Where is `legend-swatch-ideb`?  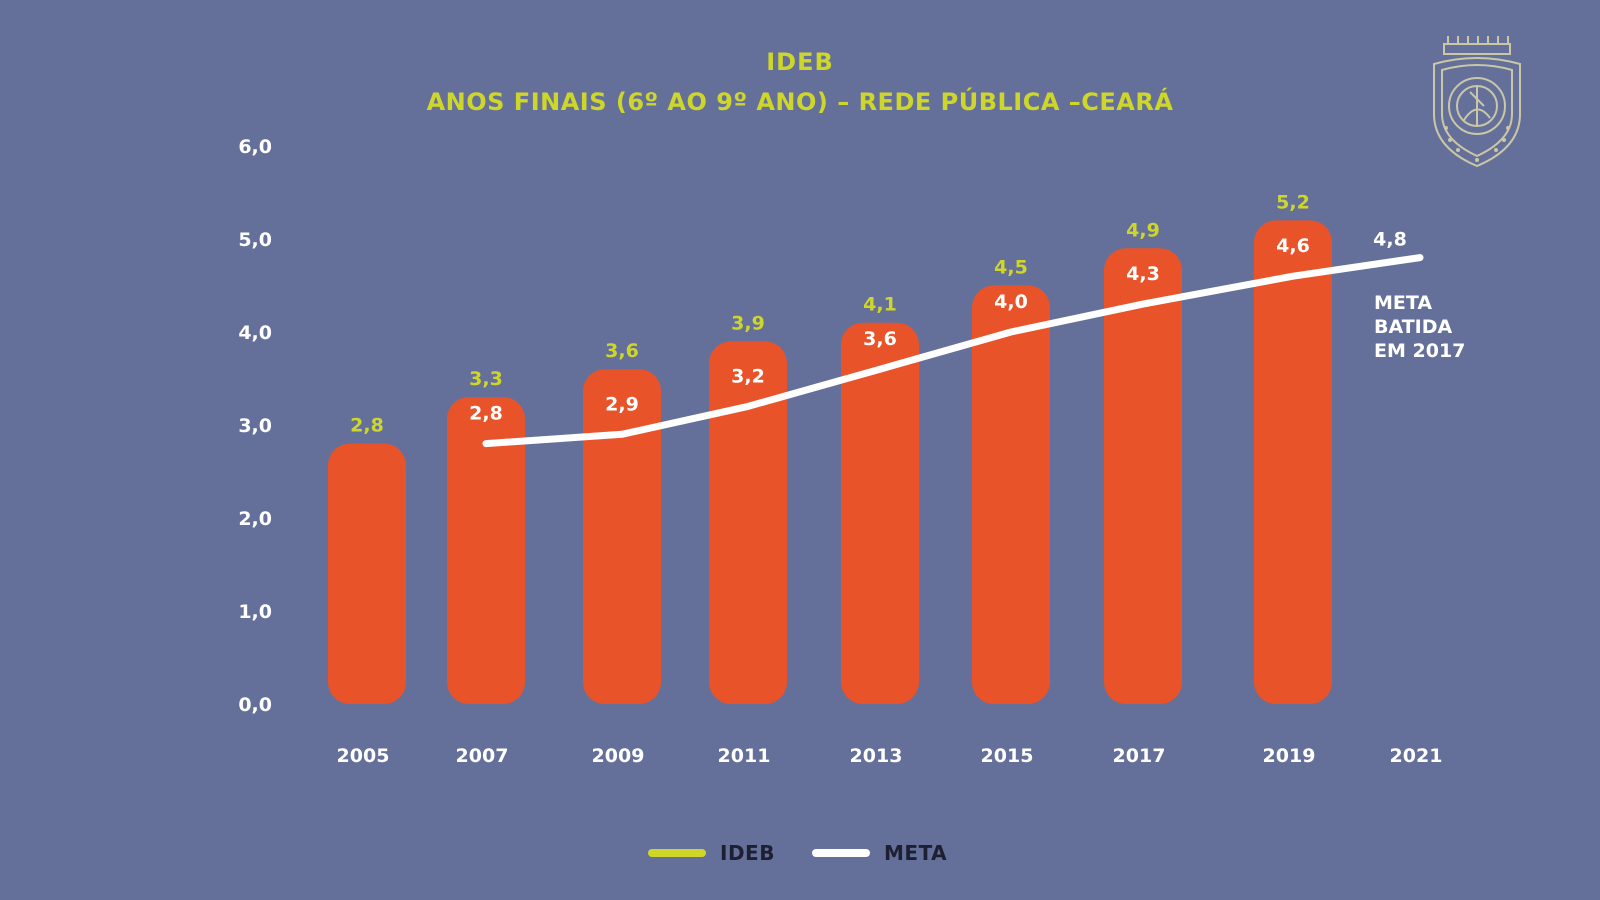
legend-swatch-ideb is located at coordinates (677, 853).